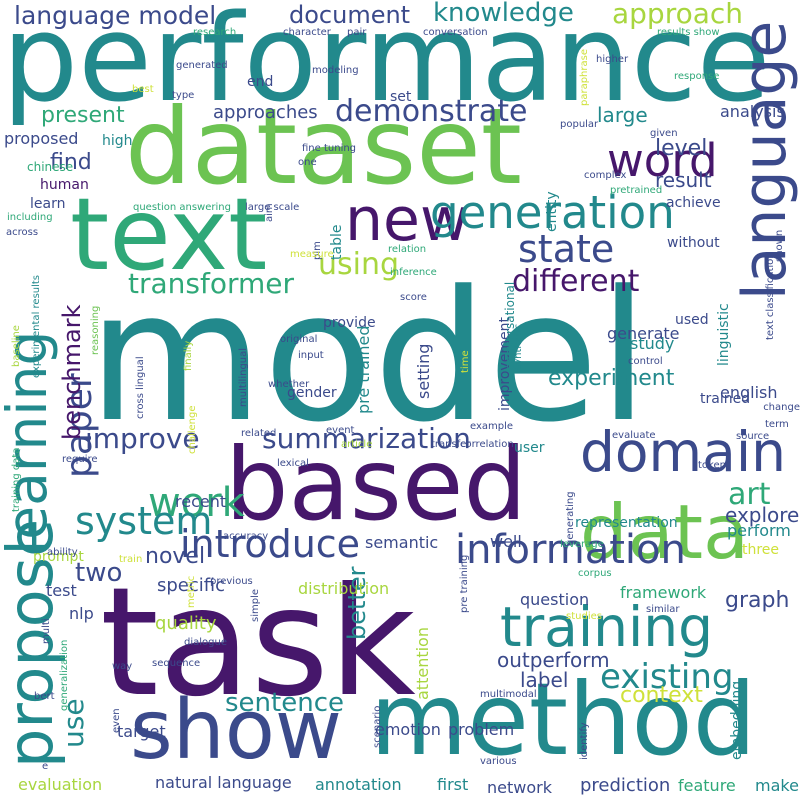 The width and height of the screenshot is (800, 800). I want to click on word-generalization: generalization, so click(64, 675).